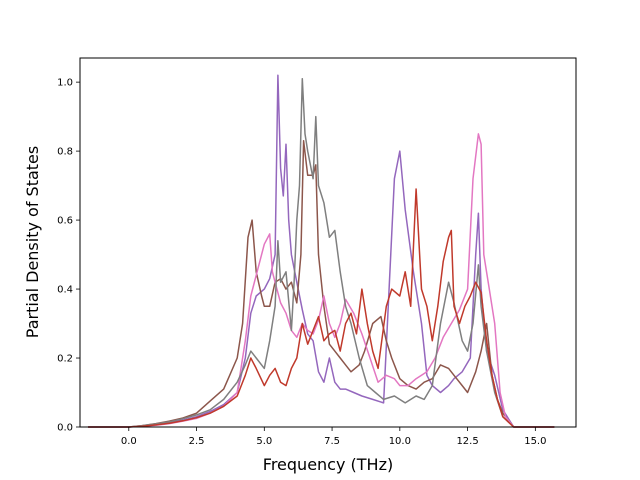  Describe the element at coordinates (65, 83) in the screenshot. I see `y-tick-label: 1.0` at that location.